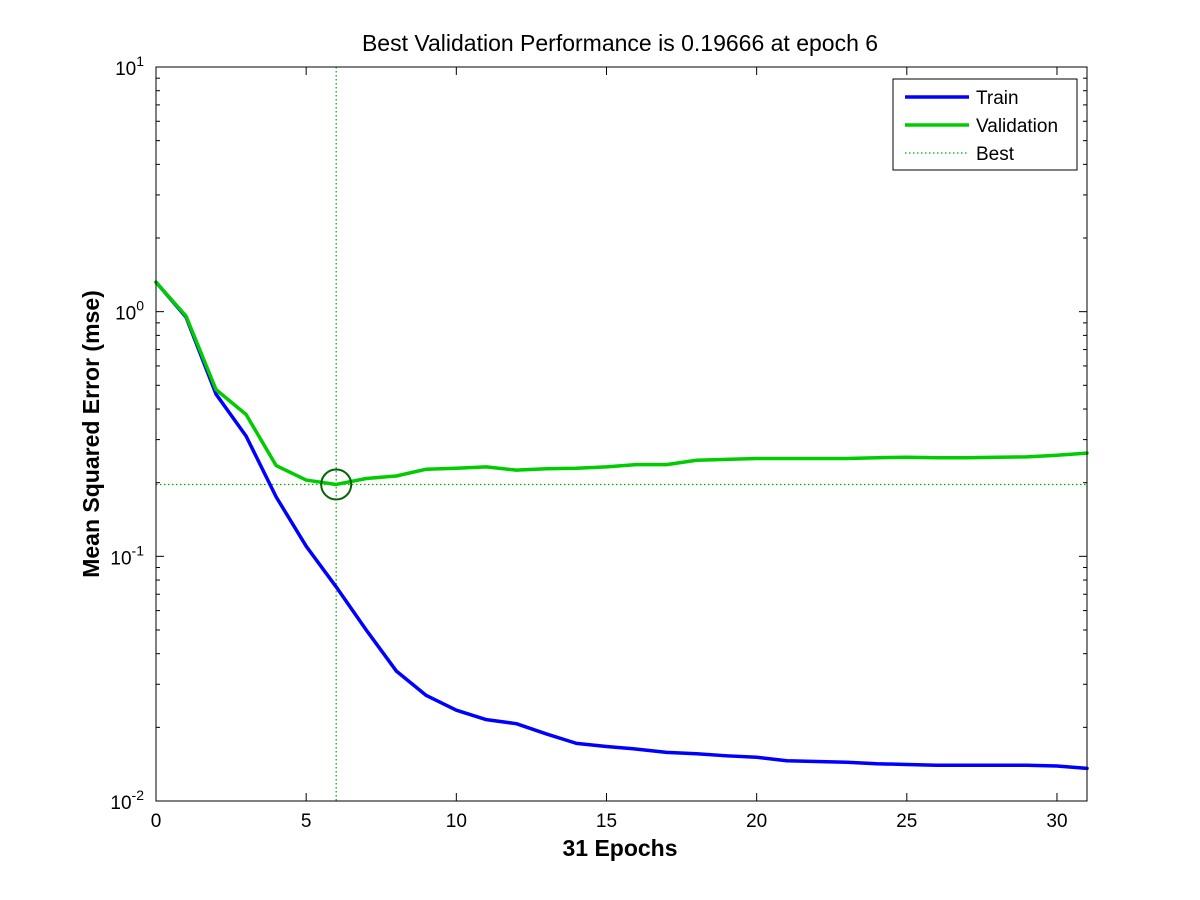 The height and width of the screenshot is (900, 1200). What do you see at coordinates (960, 154) in the screenshot?
I see `legend-item-best: Best` at bounding box center [960, 154].